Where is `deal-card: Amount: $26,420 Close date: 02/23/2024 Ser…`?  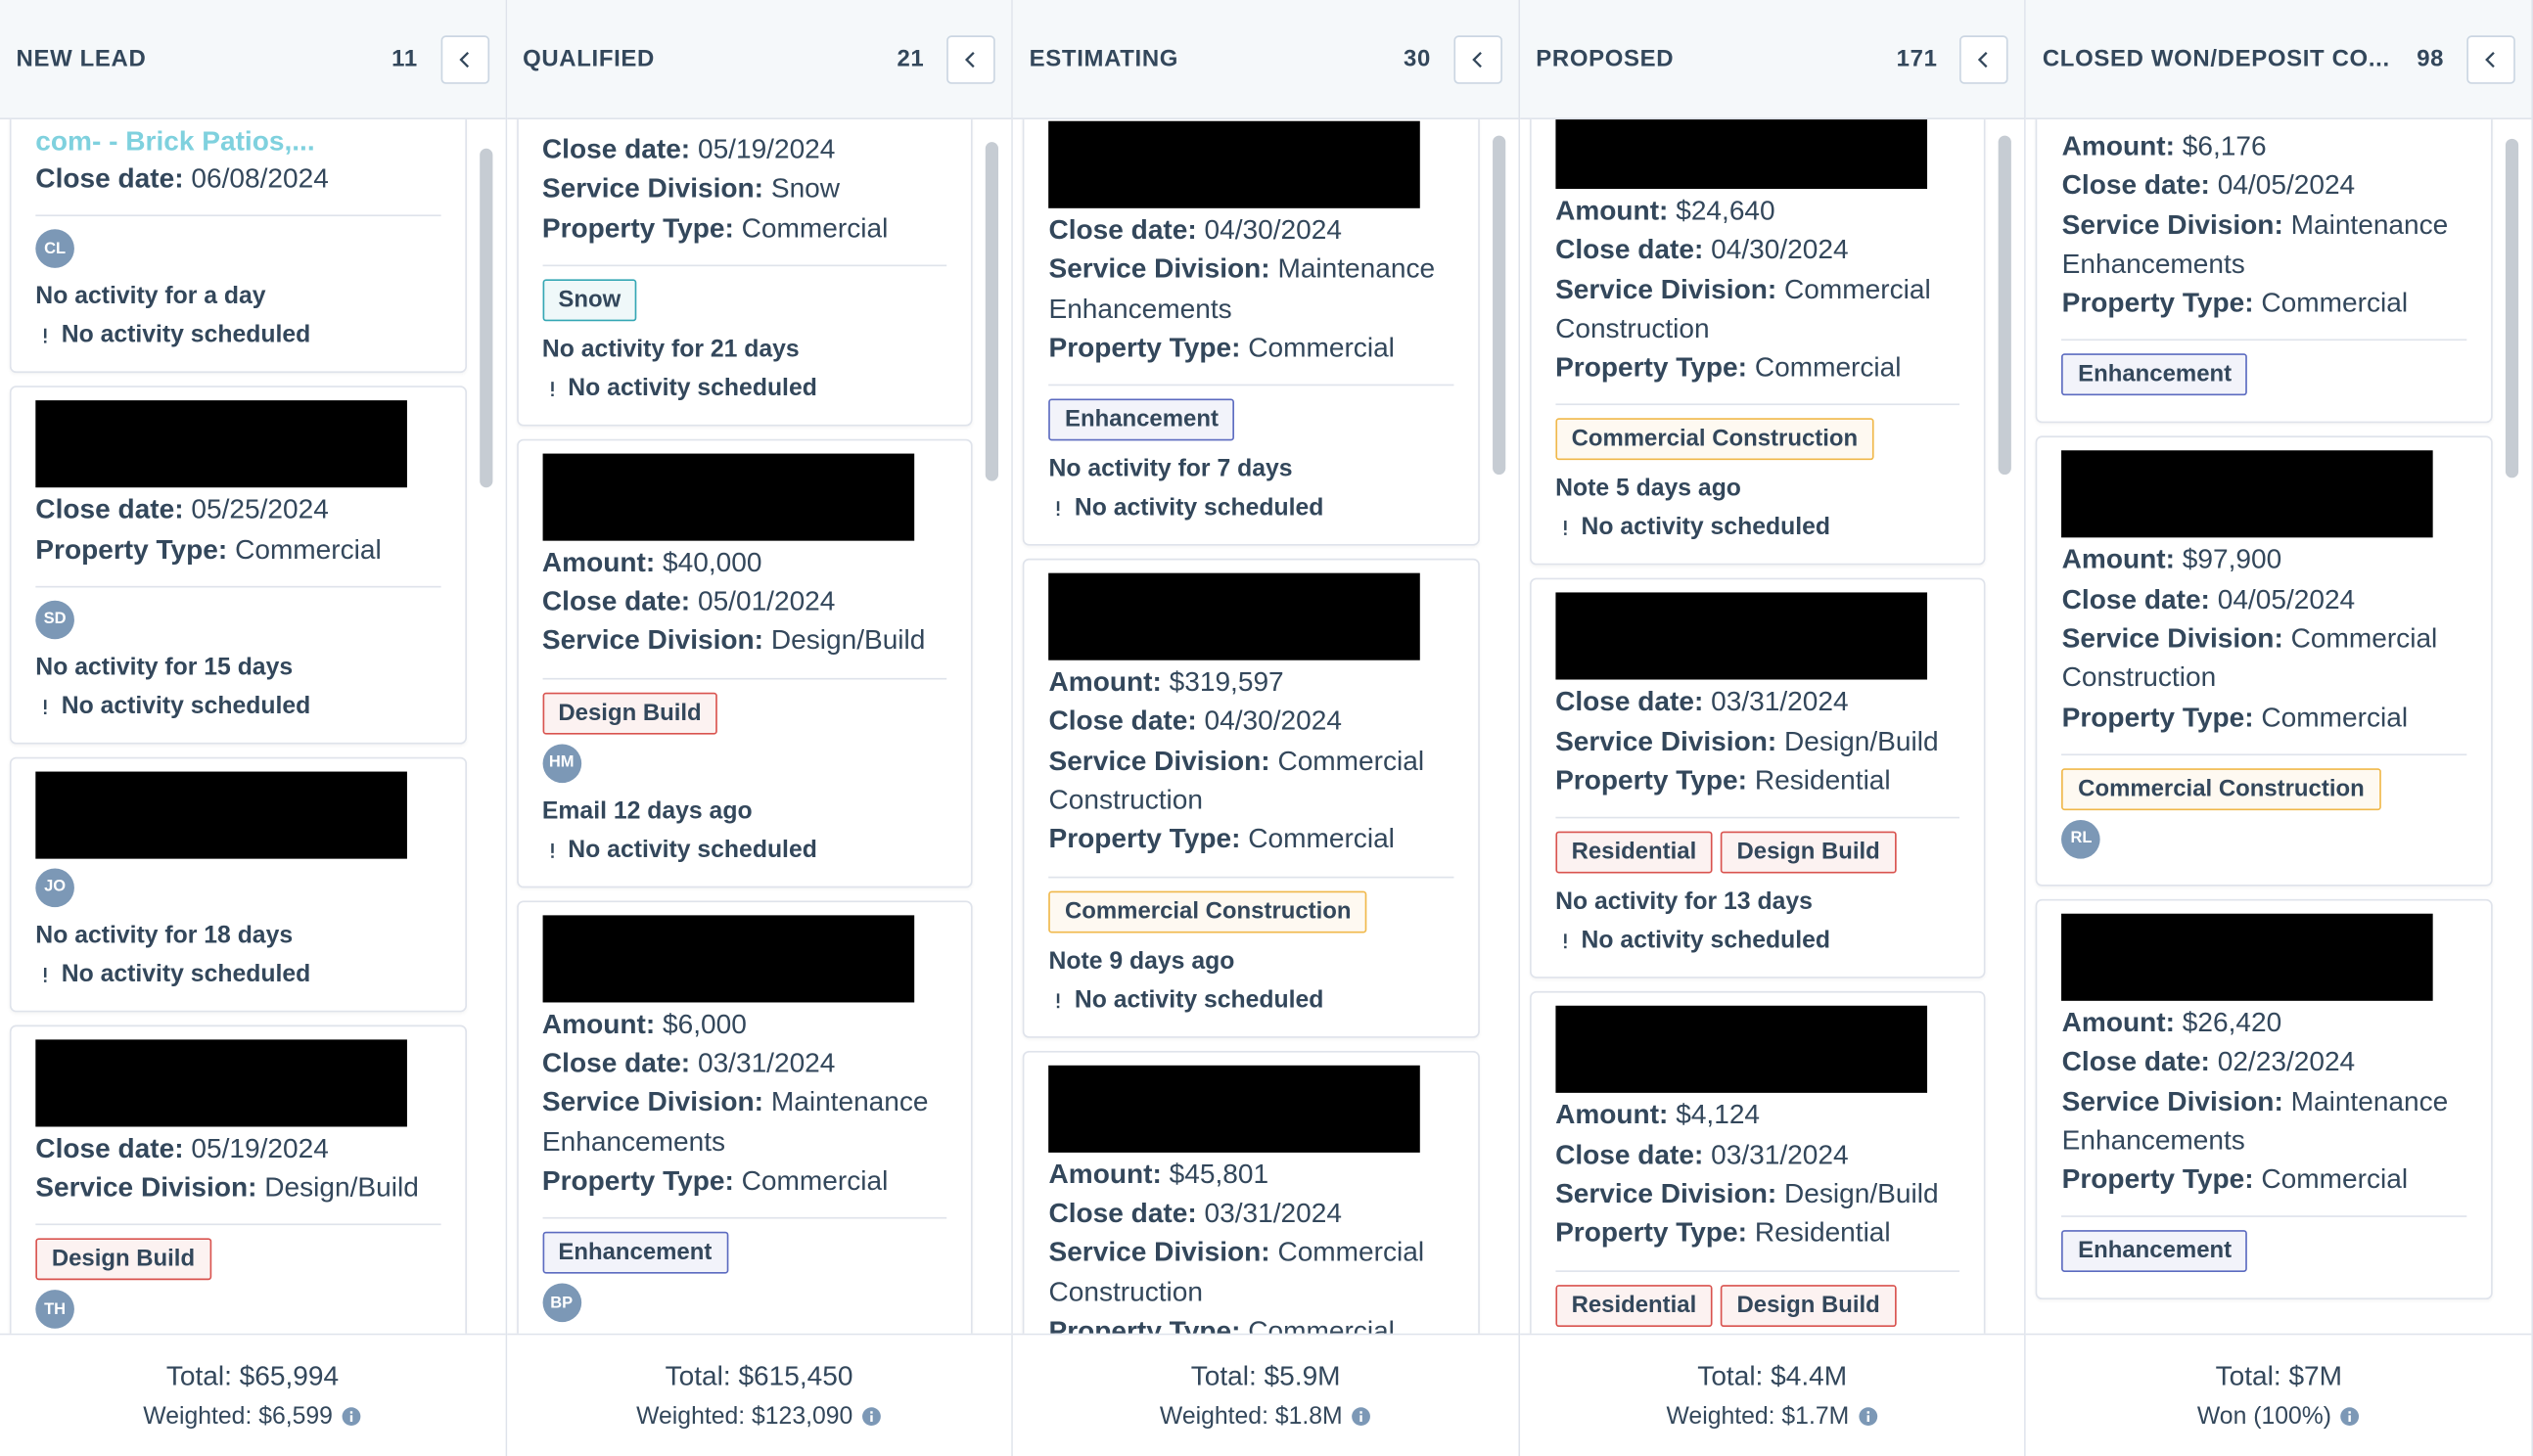 deal-card: Amount: $26,420 Close date: 02/23/2024 Ser… is located at coordinates (2264, 1099).